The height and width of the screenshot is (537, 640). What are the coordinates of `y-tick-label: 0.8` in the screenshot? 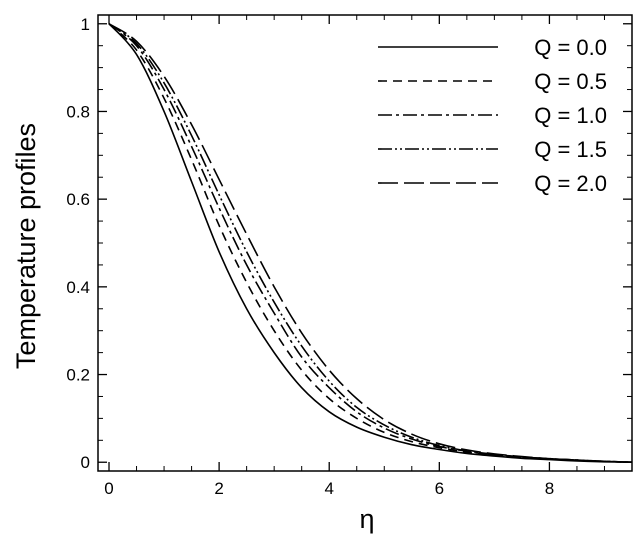 It's located at (78, 111).